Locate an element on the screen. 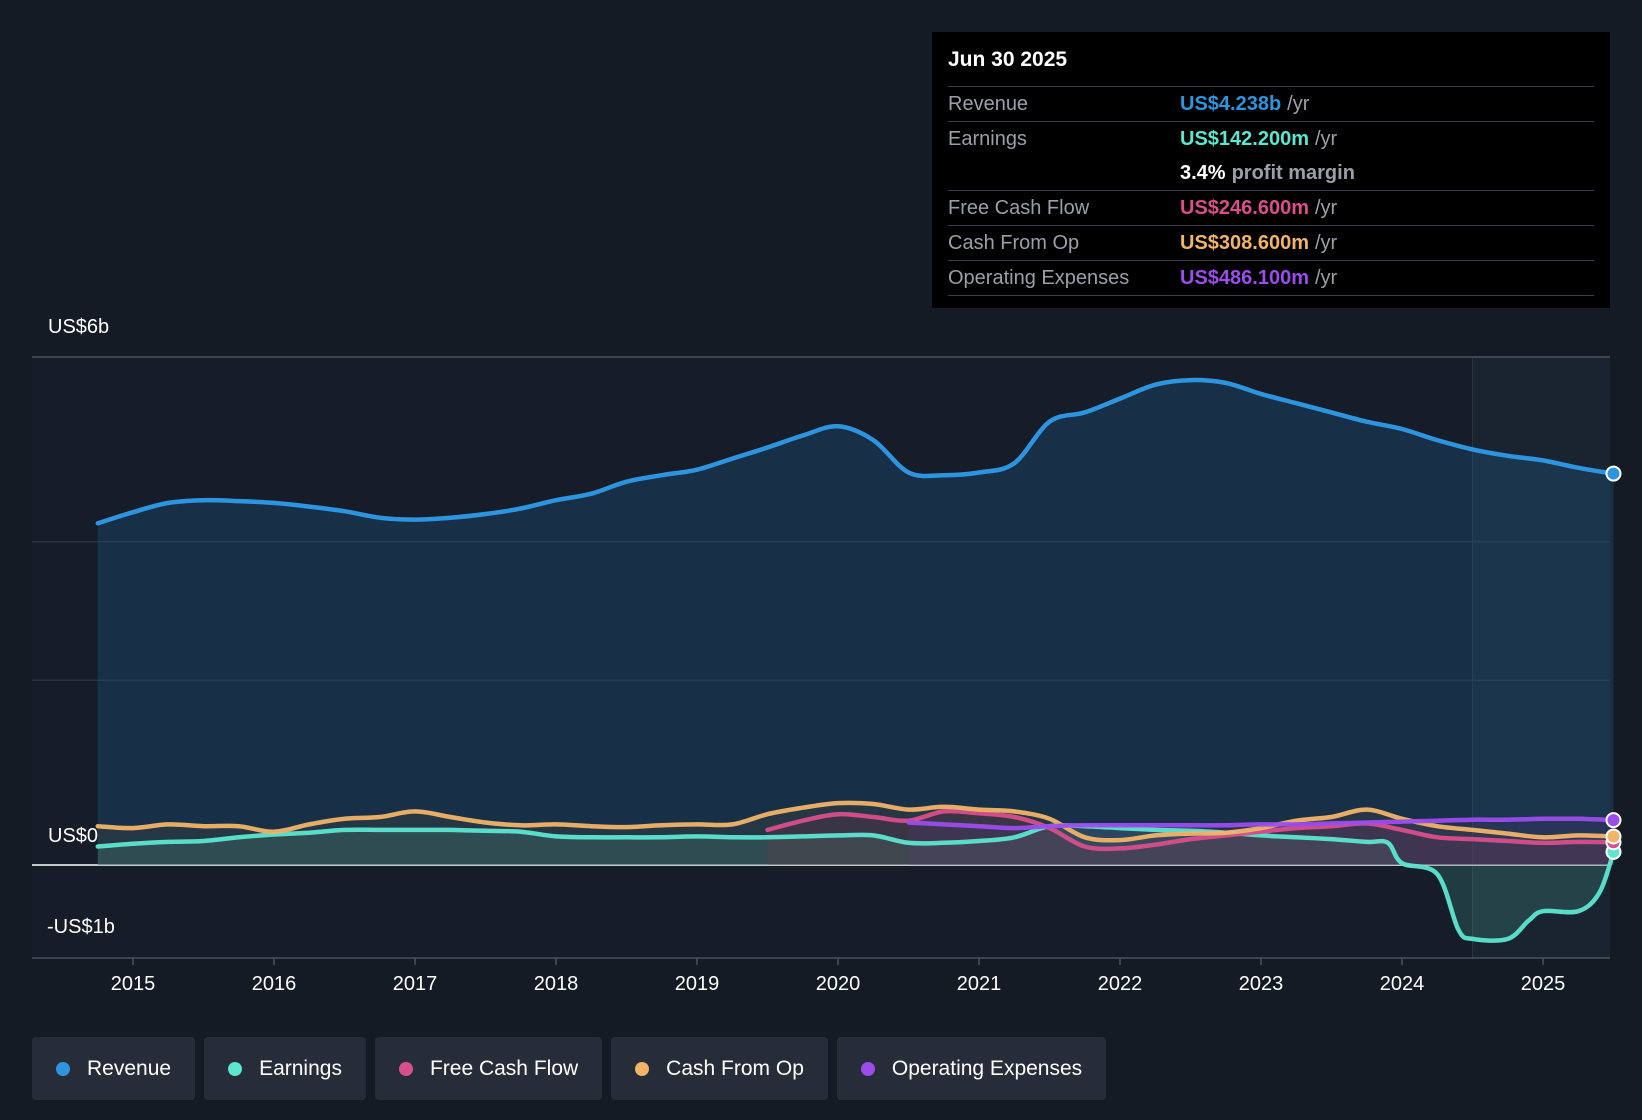 This screenshot has height=1120, width=1642. tooltip-label: Operating Expenses is located at coordinates (1039, 277).